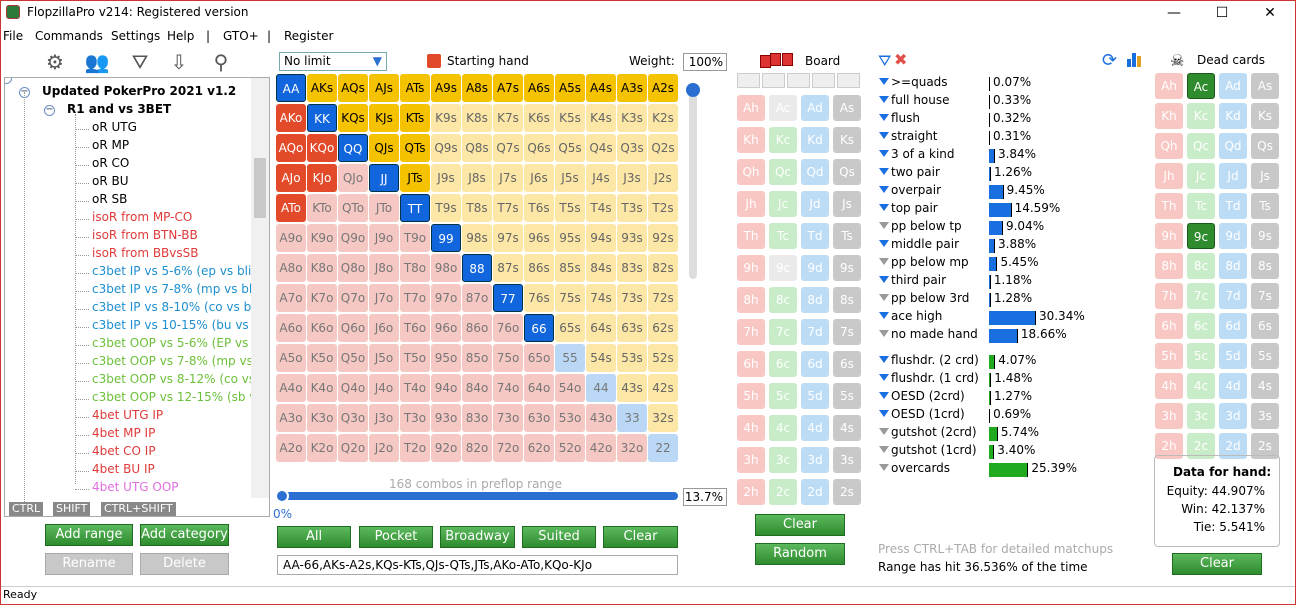  What do you see at coordinates (181, 307) in the screenshot?
I see `tree-item: c3bet IP vs 8-10% (co vs blind` at bounding box center [181, 307].